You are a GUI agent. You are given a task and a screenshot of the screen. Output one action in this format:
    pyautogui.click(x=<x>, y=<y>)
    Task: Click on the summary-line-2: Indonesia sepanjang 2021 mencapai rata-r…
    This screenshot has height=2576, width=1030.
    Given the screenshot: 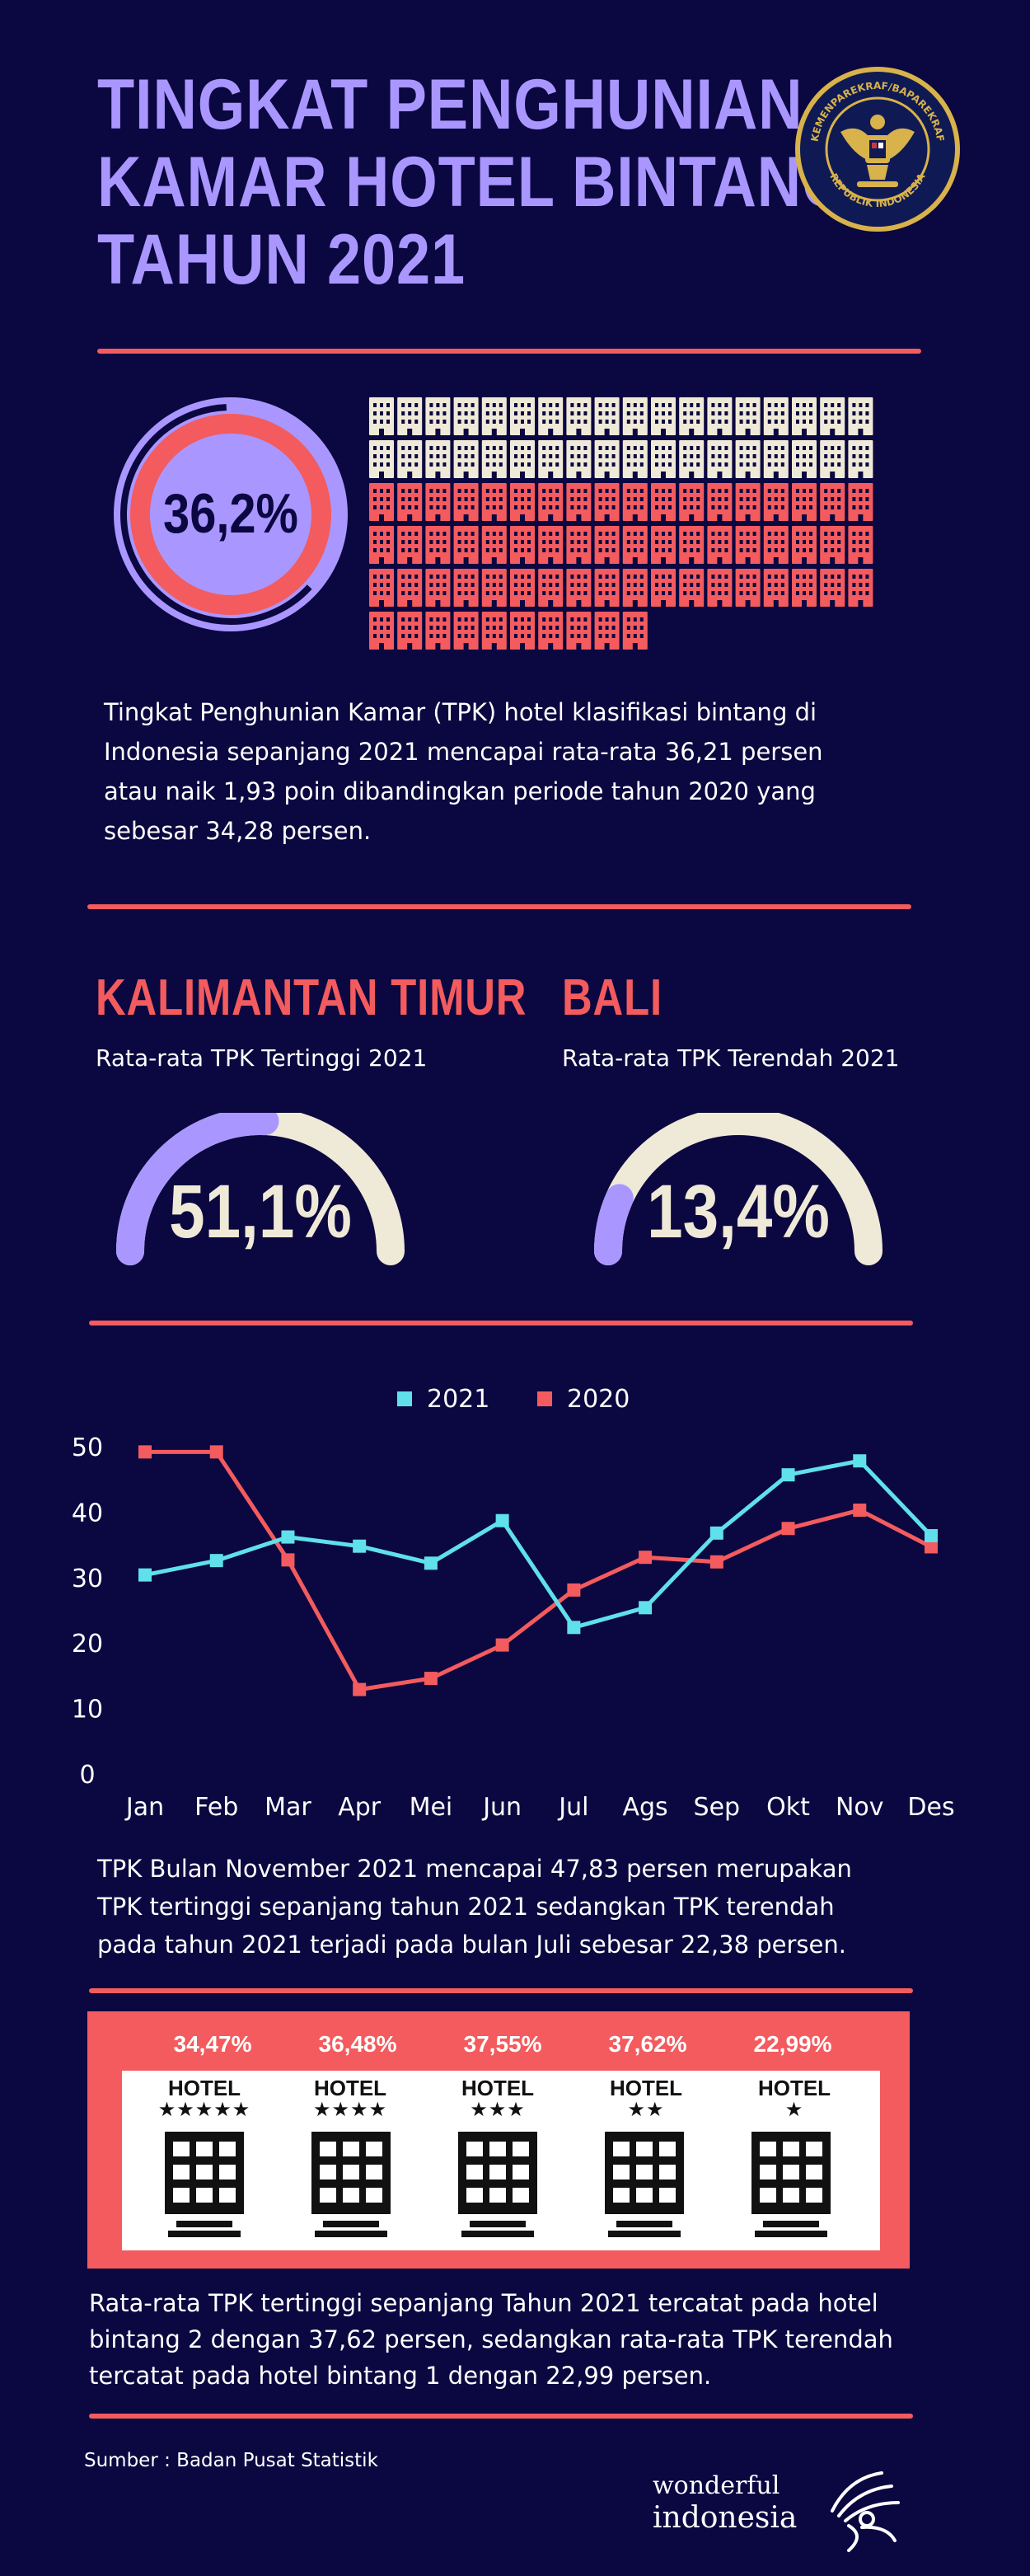 What is the action you would take?
    pyautogui.click(x=463, y=752)
    